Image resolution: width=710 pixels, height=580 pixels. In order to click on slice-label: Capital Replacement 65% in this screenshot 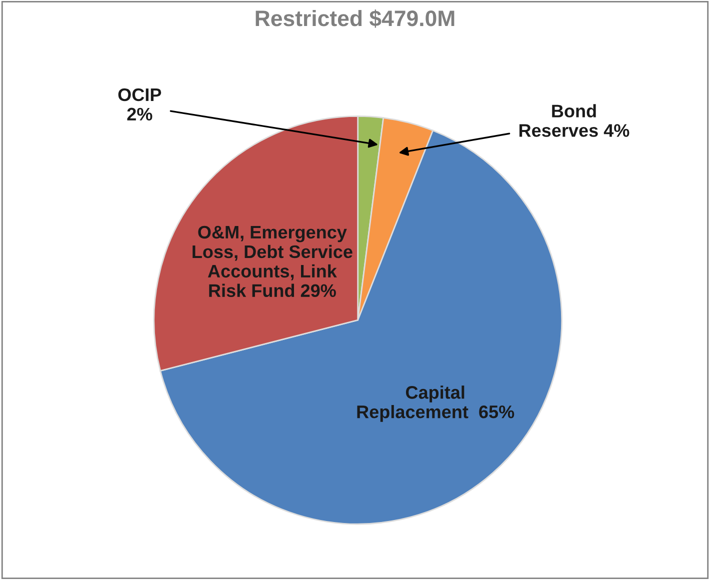, I will do `click(435, 404)`.